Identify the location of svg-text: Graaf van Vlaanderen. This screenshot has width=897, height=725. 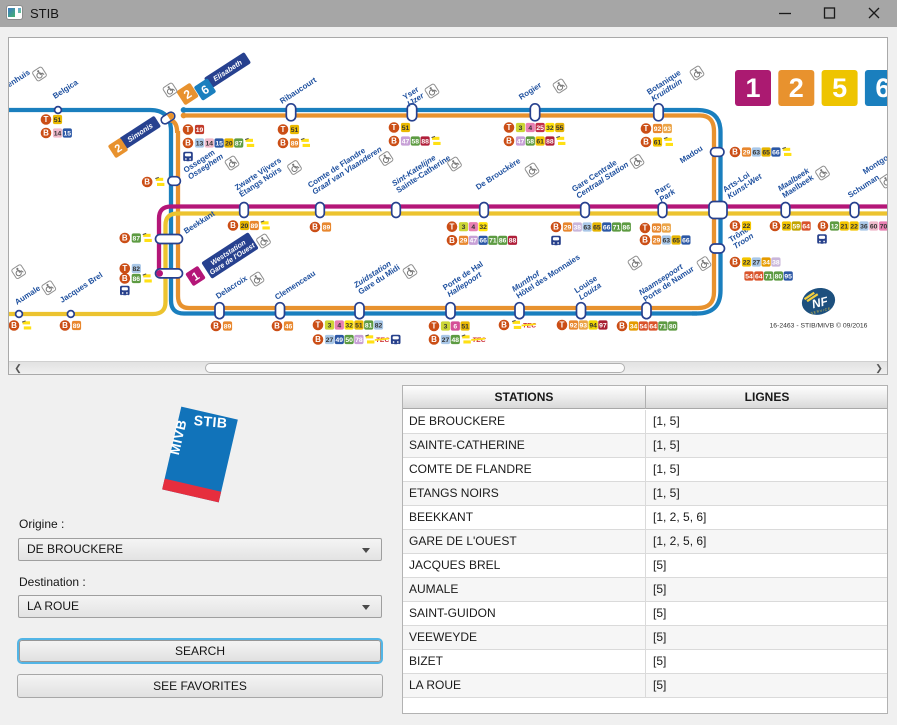
(347, 171).